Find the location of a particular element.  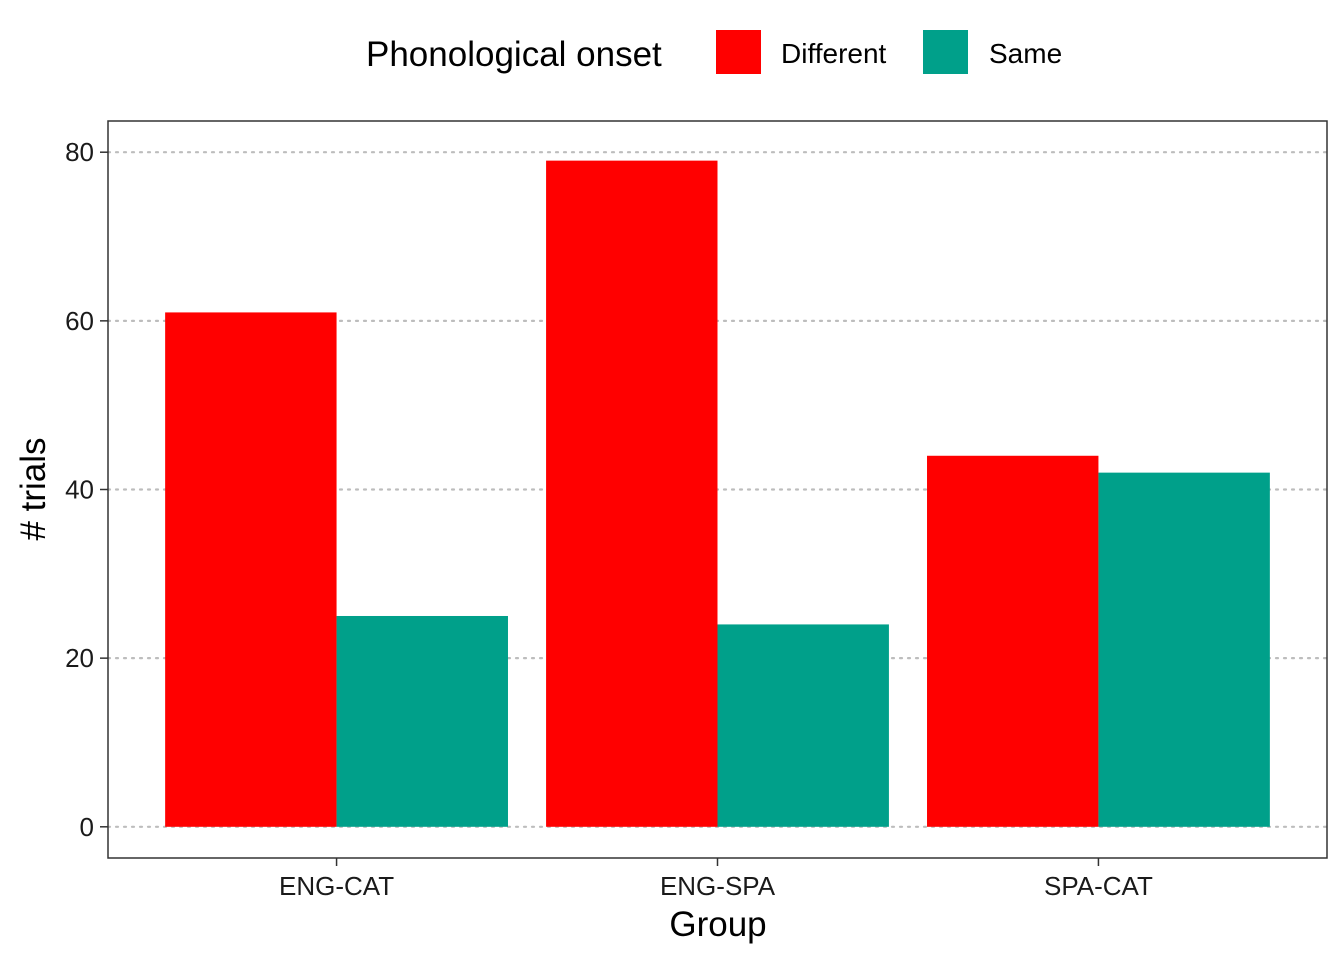

x-tick-label: ENG-SPA is located at coordinates (718, 886).